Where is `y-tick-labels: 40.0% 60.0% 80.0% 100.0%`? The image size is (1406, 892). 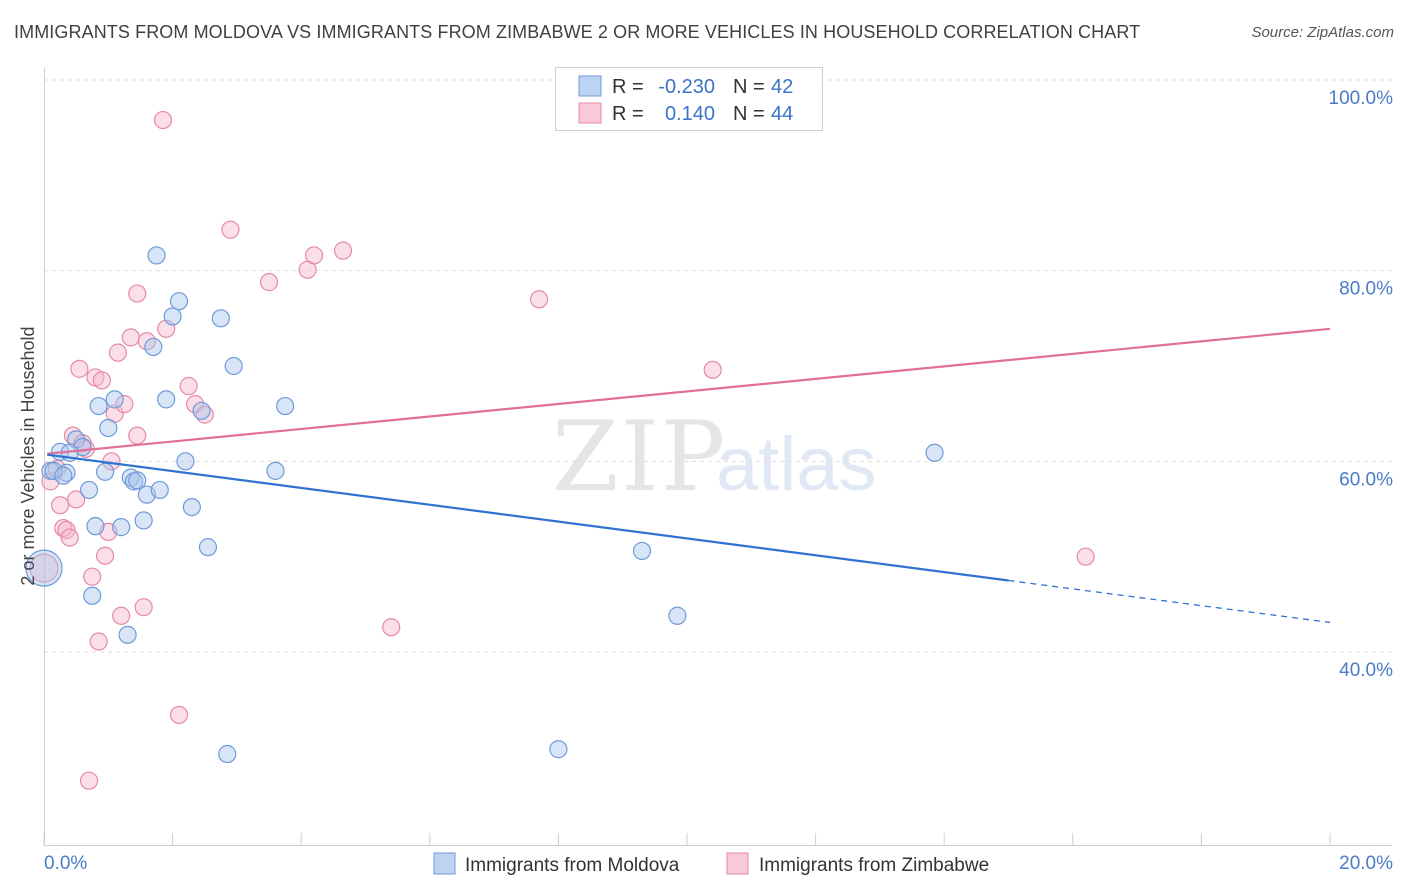 y-tick-labels: 40.0% 60.0% 80.0% 100.0% is located at coordinates (1361, 384).